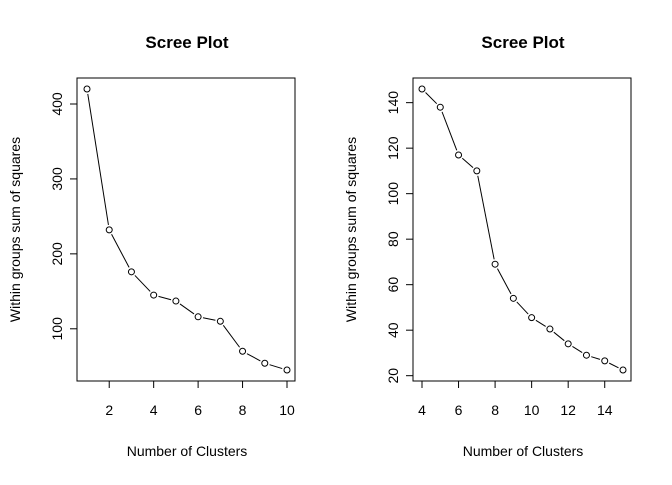 The image size is (672, 485). Describe the element at coordinates (393, 285) in the screenshot. I see `y-tick-label: 60` at that location.